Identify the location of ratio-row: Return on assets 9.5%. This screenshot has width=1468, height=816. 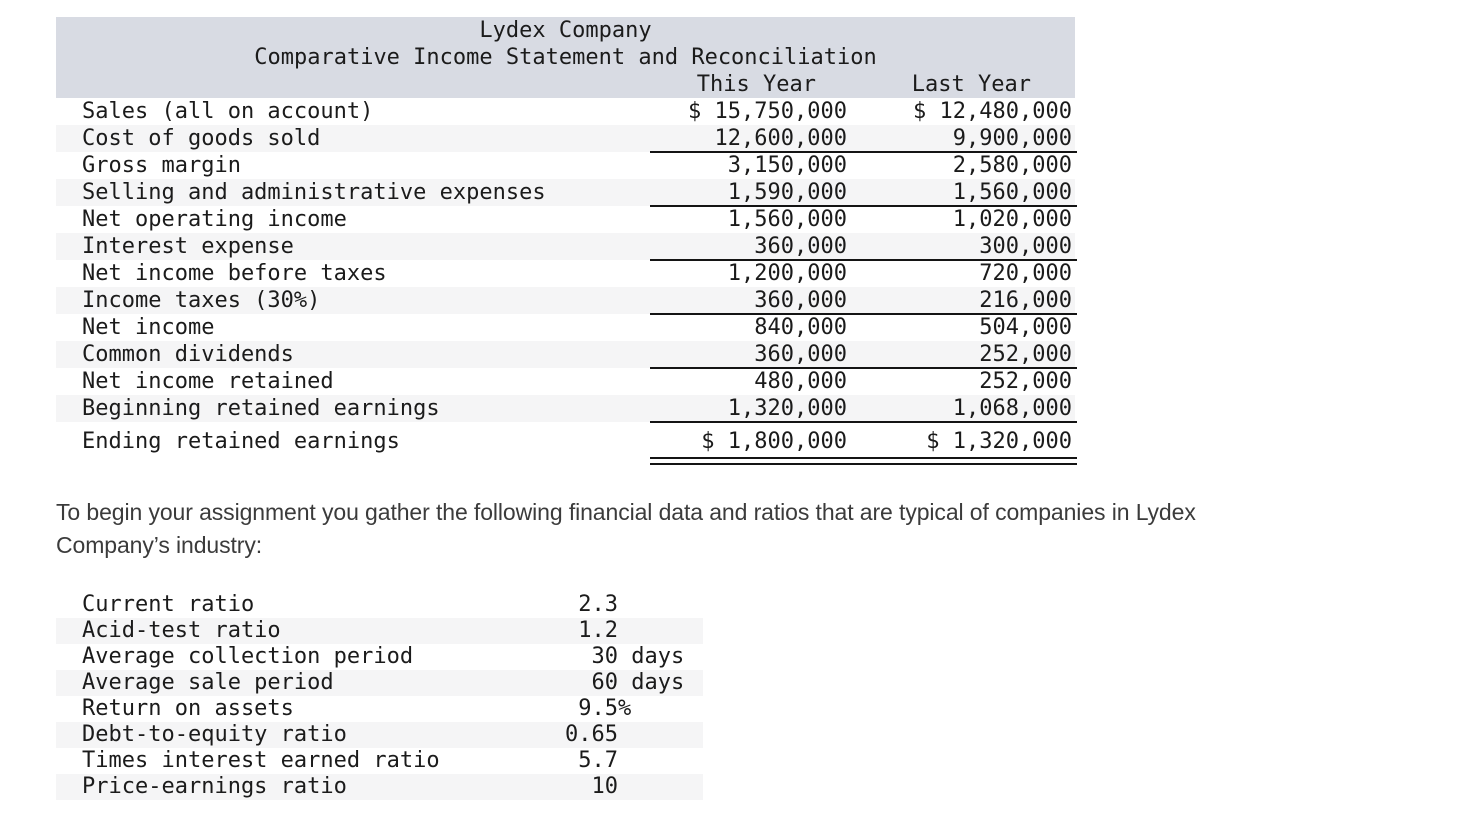
(379, 709).